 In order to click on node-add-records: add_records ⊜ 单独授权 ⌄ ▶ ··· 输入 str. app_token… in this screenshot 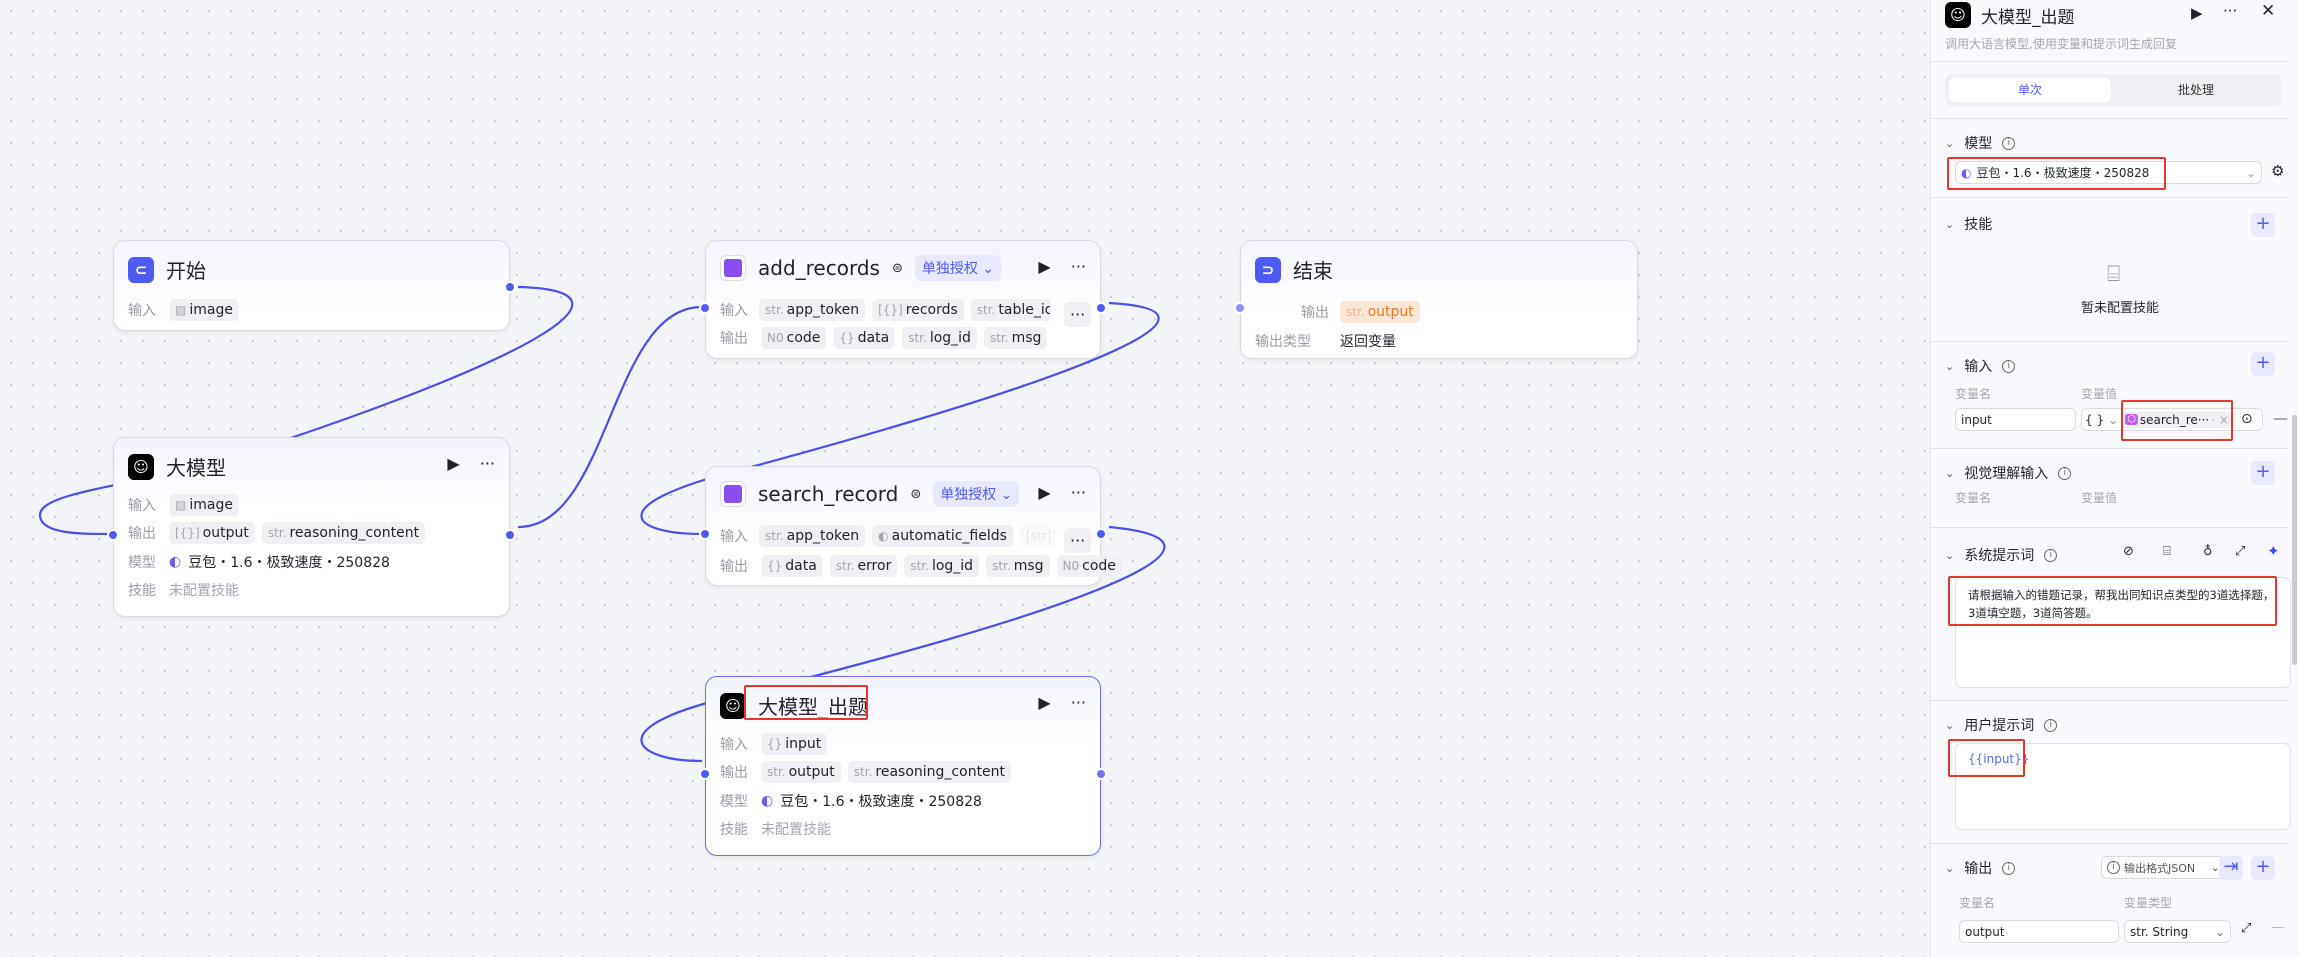, I will do `click(903, 299)`.